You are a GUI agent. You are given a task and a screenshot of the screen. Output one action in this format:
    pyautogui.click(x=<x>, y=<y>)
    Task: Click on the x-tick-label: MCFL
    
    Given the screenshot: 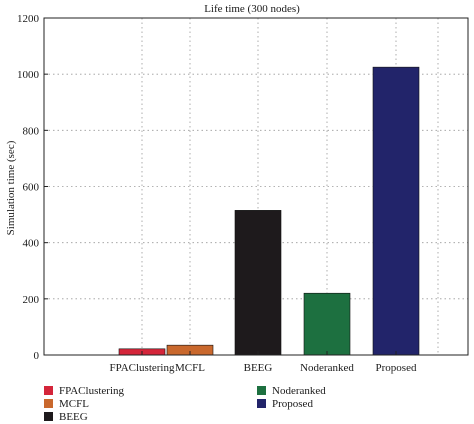 What is the action you would take?
    pyautogui.click(x=190, y=368)
    